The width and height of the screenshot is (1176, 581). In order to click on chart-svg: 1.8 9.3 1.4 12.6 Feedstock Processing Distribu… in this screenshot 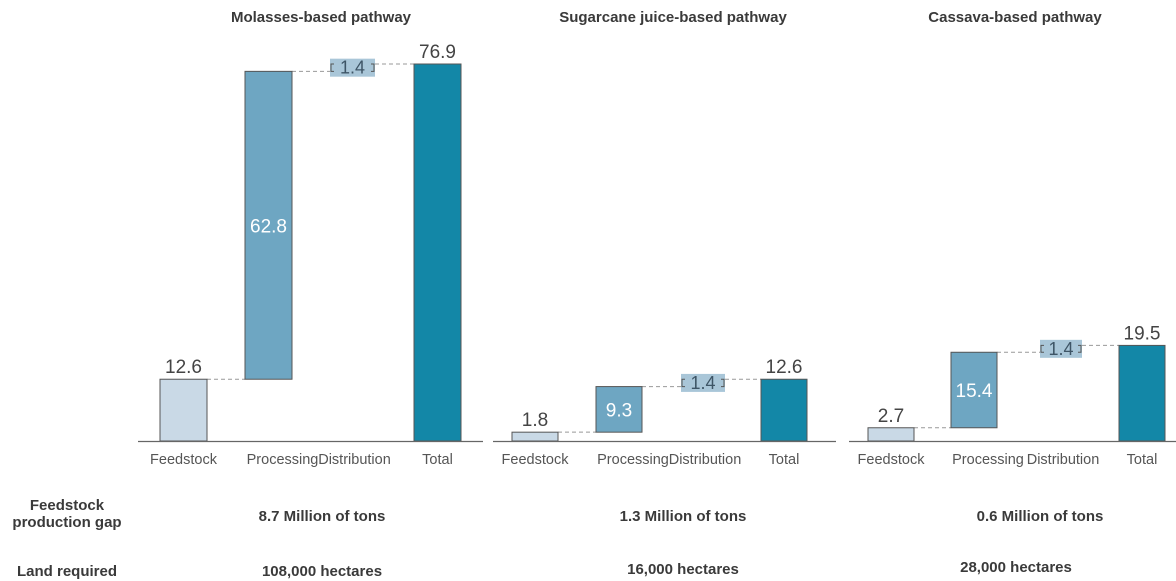, I will do `click(664, 412)`.